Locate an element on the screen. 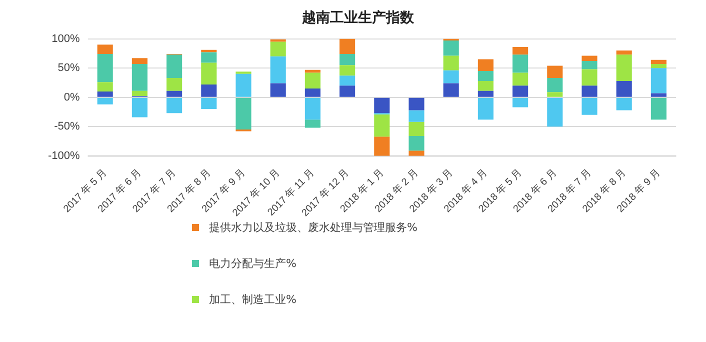 The width and height of the screenshot is (706, 342). legend-label: 加工、制造工业% is located at coordinates (252, 299).